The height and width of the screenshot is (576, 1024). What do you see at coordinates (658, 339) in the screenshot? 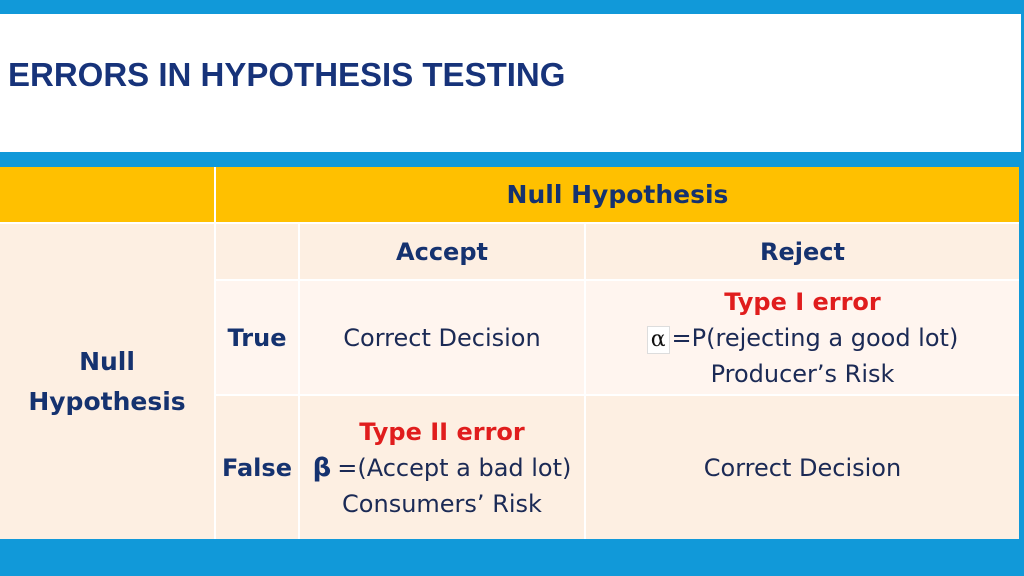
I see `alpha-symbol: α` at bounding box center [658, 339].